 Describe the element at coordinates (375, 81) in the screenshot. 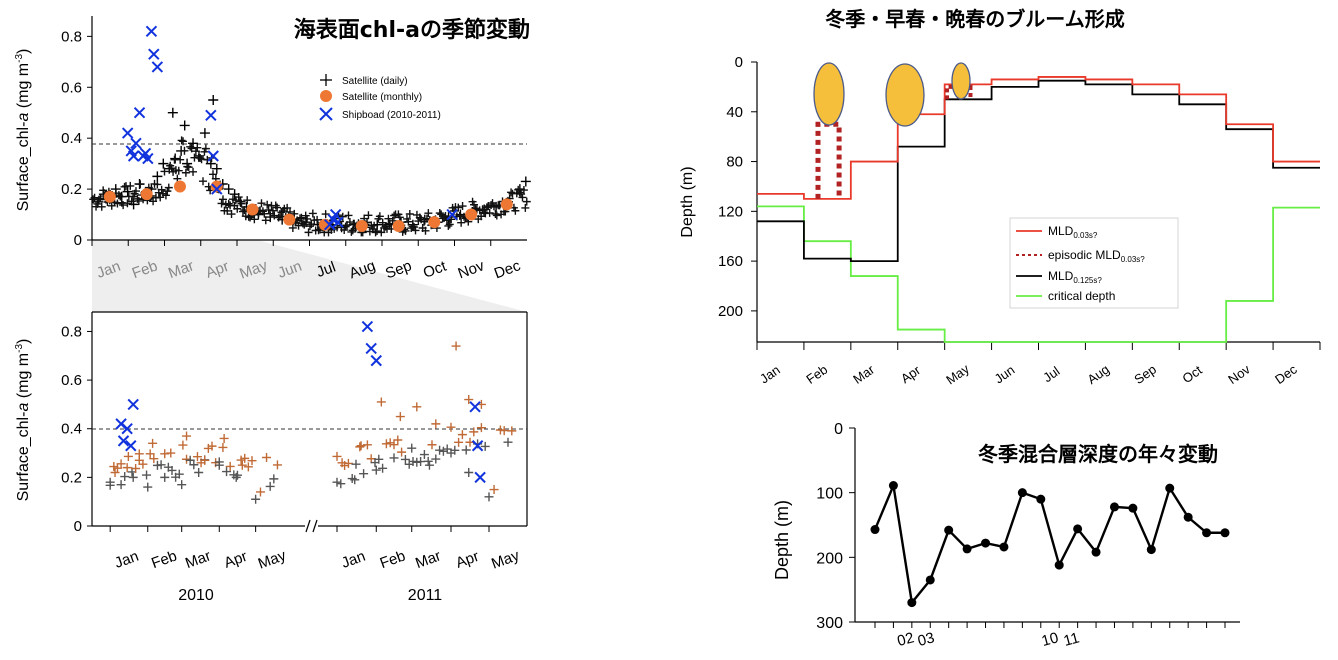

I see `legend-daily-label: Satellite (daily)` at that location.